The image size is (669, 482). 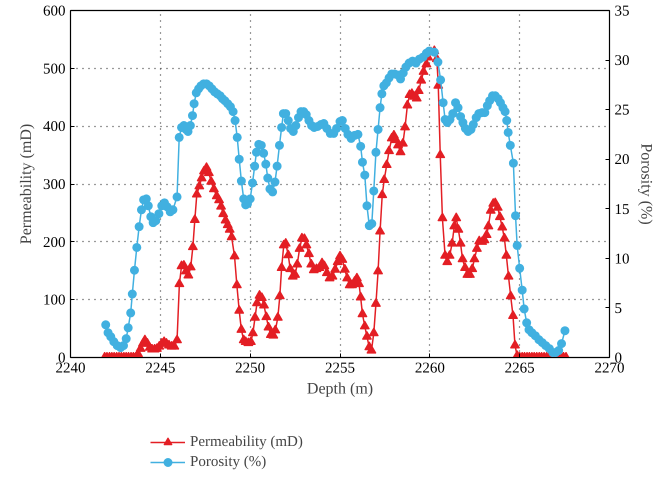 I want to click on y-tick-label: 200, so click(x=54, y=242).